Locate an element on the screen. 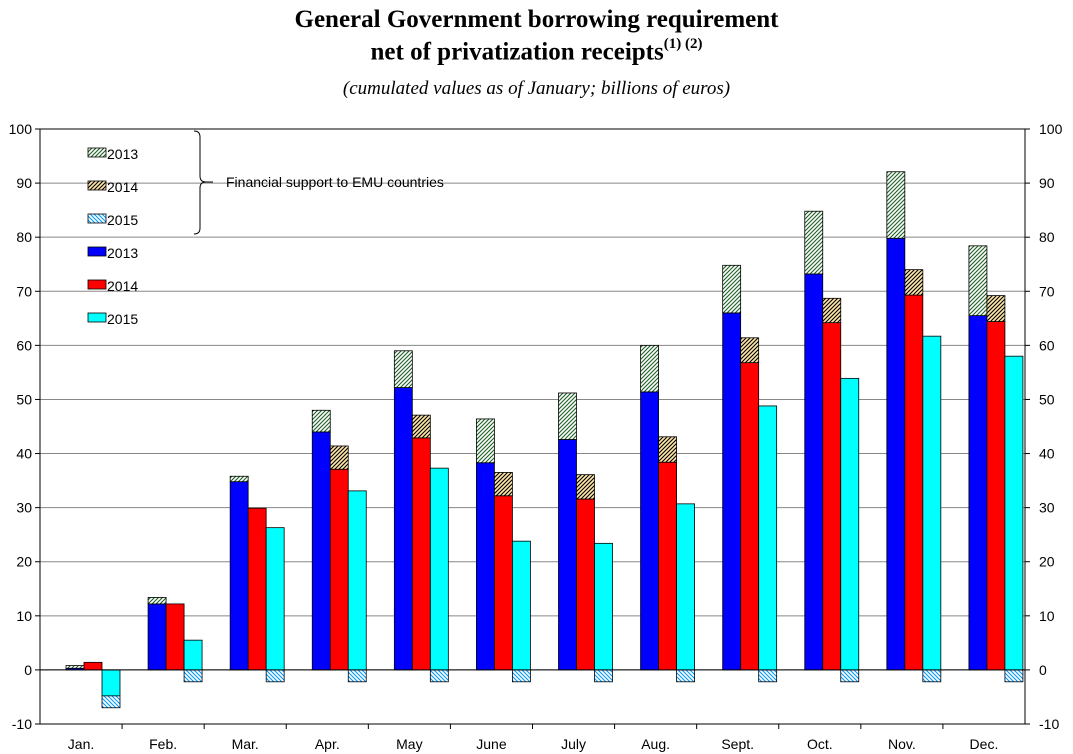 This screenshot has height=754, width=1073. chart-title-line1: General Government borrowing requirement is located at coordinates (536, 19).